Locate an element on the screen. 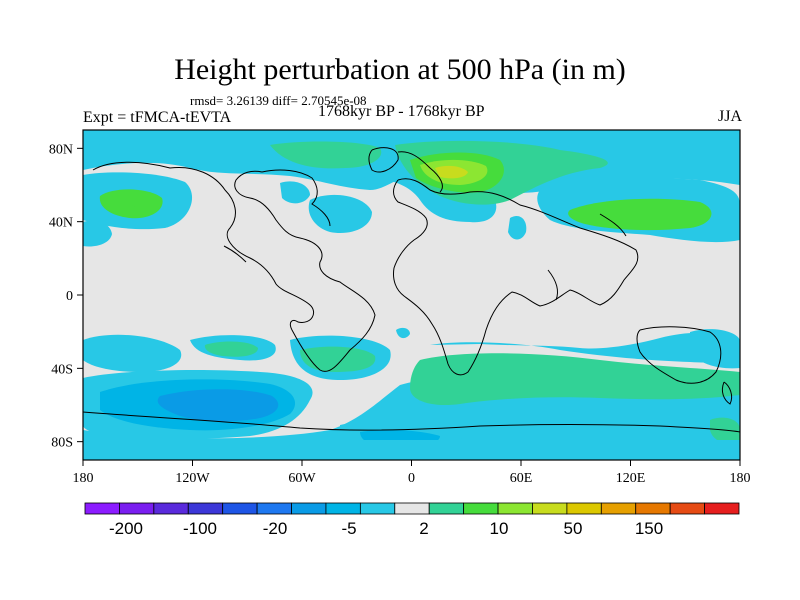 Image resolution: width=800 pixels, height=600 pixels. plot-title: Height perturbation at 500 hPa (in m) is located at coordinates (400, 69).